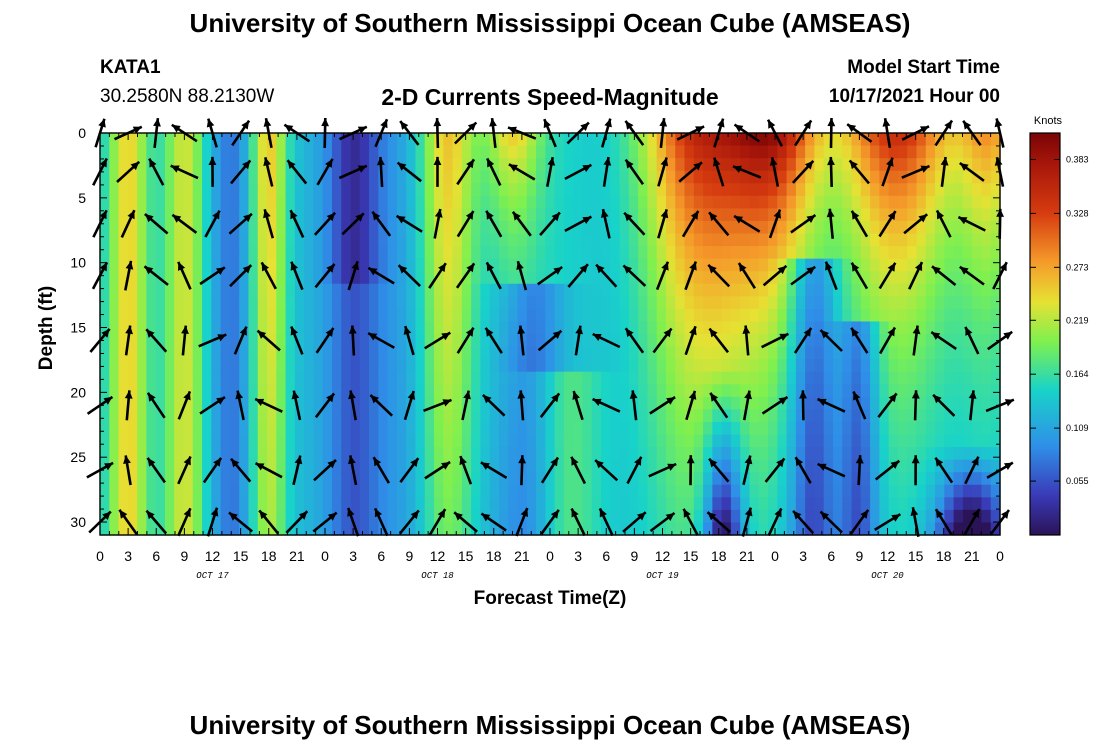 The height and width of the screenshot is (750, 1100). Describe the element at coordinates (82, 198) in the screenshot. I see `y-tick-label: 5` at that location.